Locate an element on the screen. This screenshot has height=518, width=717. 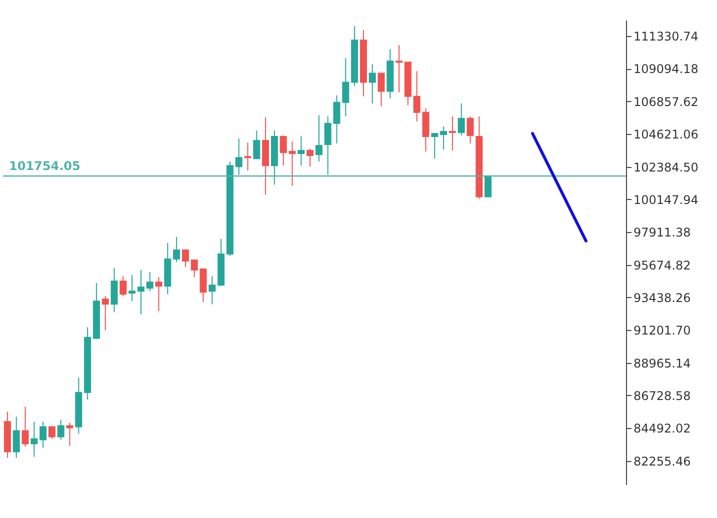
y-tick-label: 88965.14 is located at coordinates (662, 363).